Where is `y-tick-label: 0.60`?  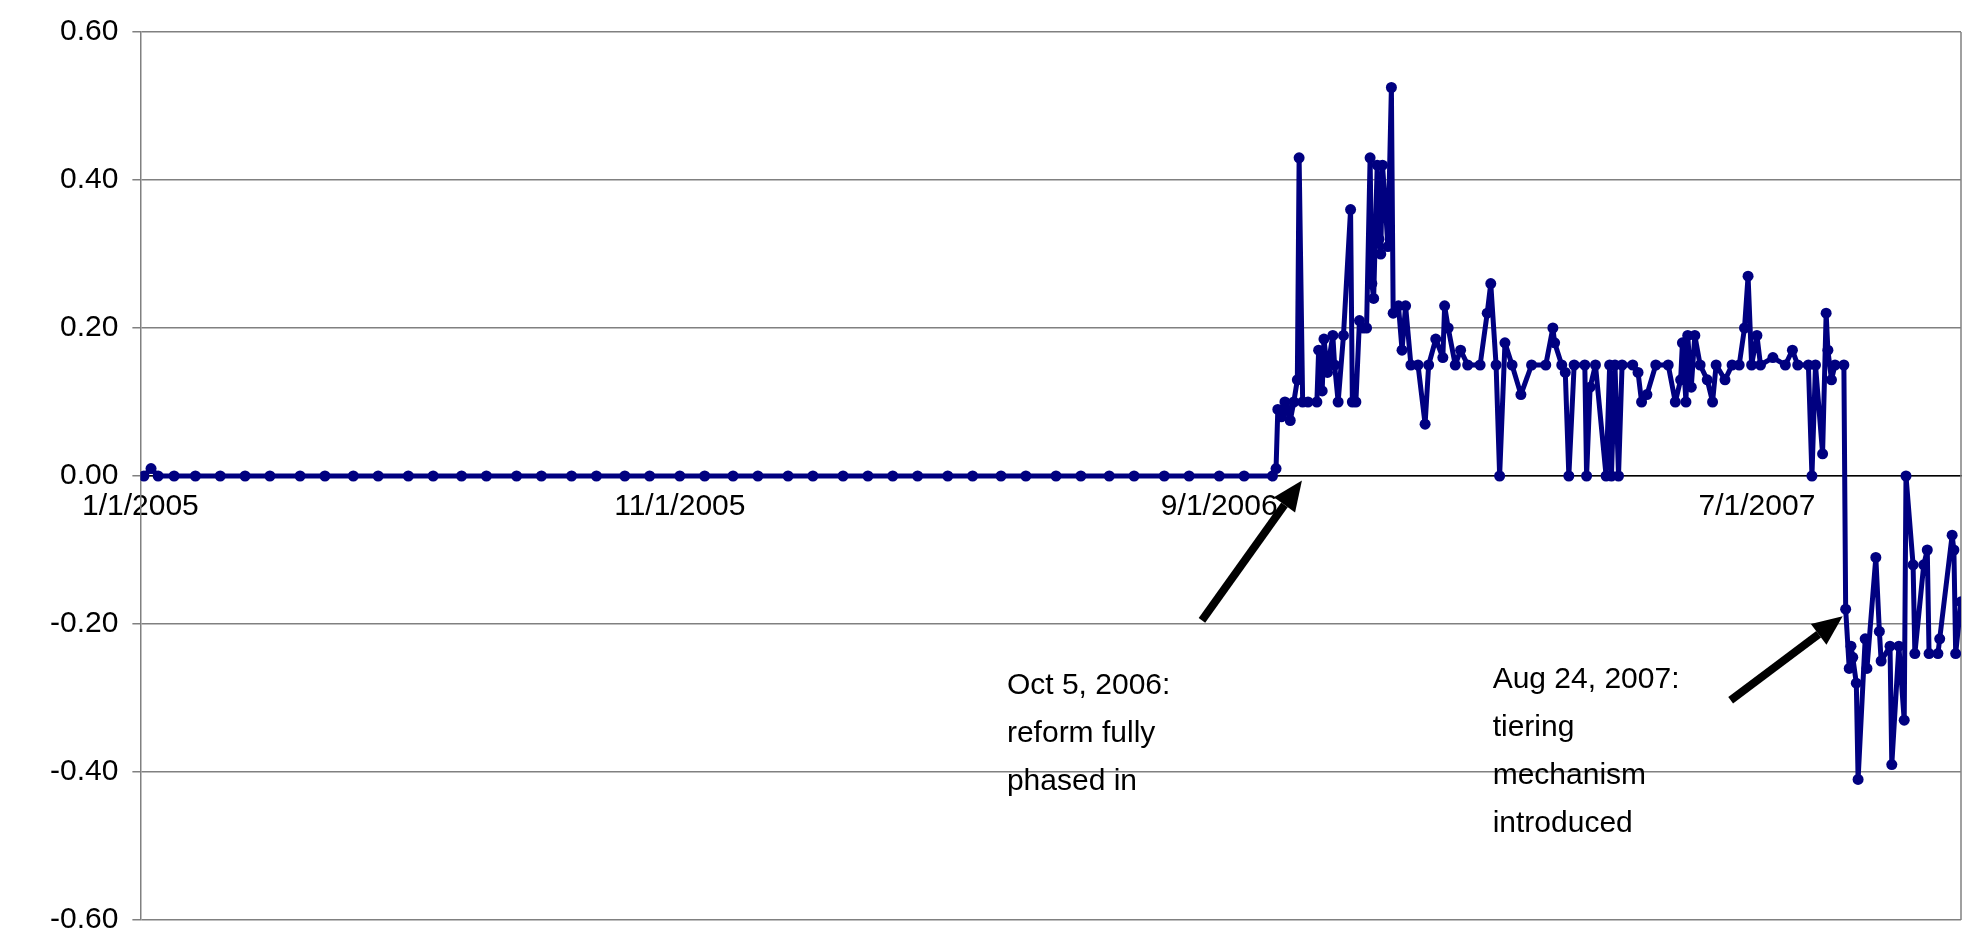 y-tick-label: 0.60 is located at coordinates (89, 30).